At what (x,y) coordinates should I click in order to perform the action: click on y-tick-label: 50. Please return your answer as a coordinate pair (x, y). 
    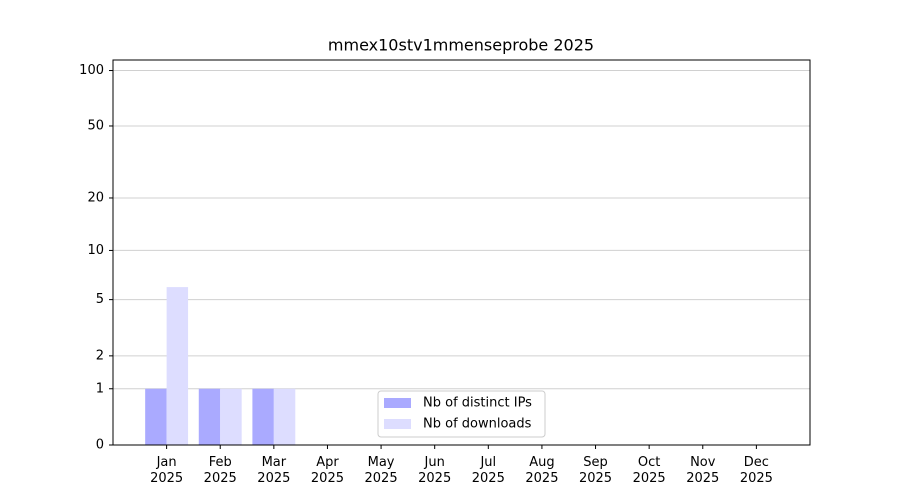
    Looking at the image, I should click on (95, 125).